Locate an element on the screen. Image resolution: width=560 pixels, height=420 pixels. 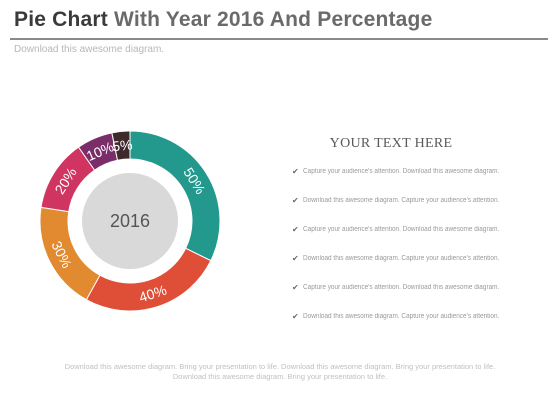
panel-heading: YOUR TEXT HERE is located at coordinates (391, 143).